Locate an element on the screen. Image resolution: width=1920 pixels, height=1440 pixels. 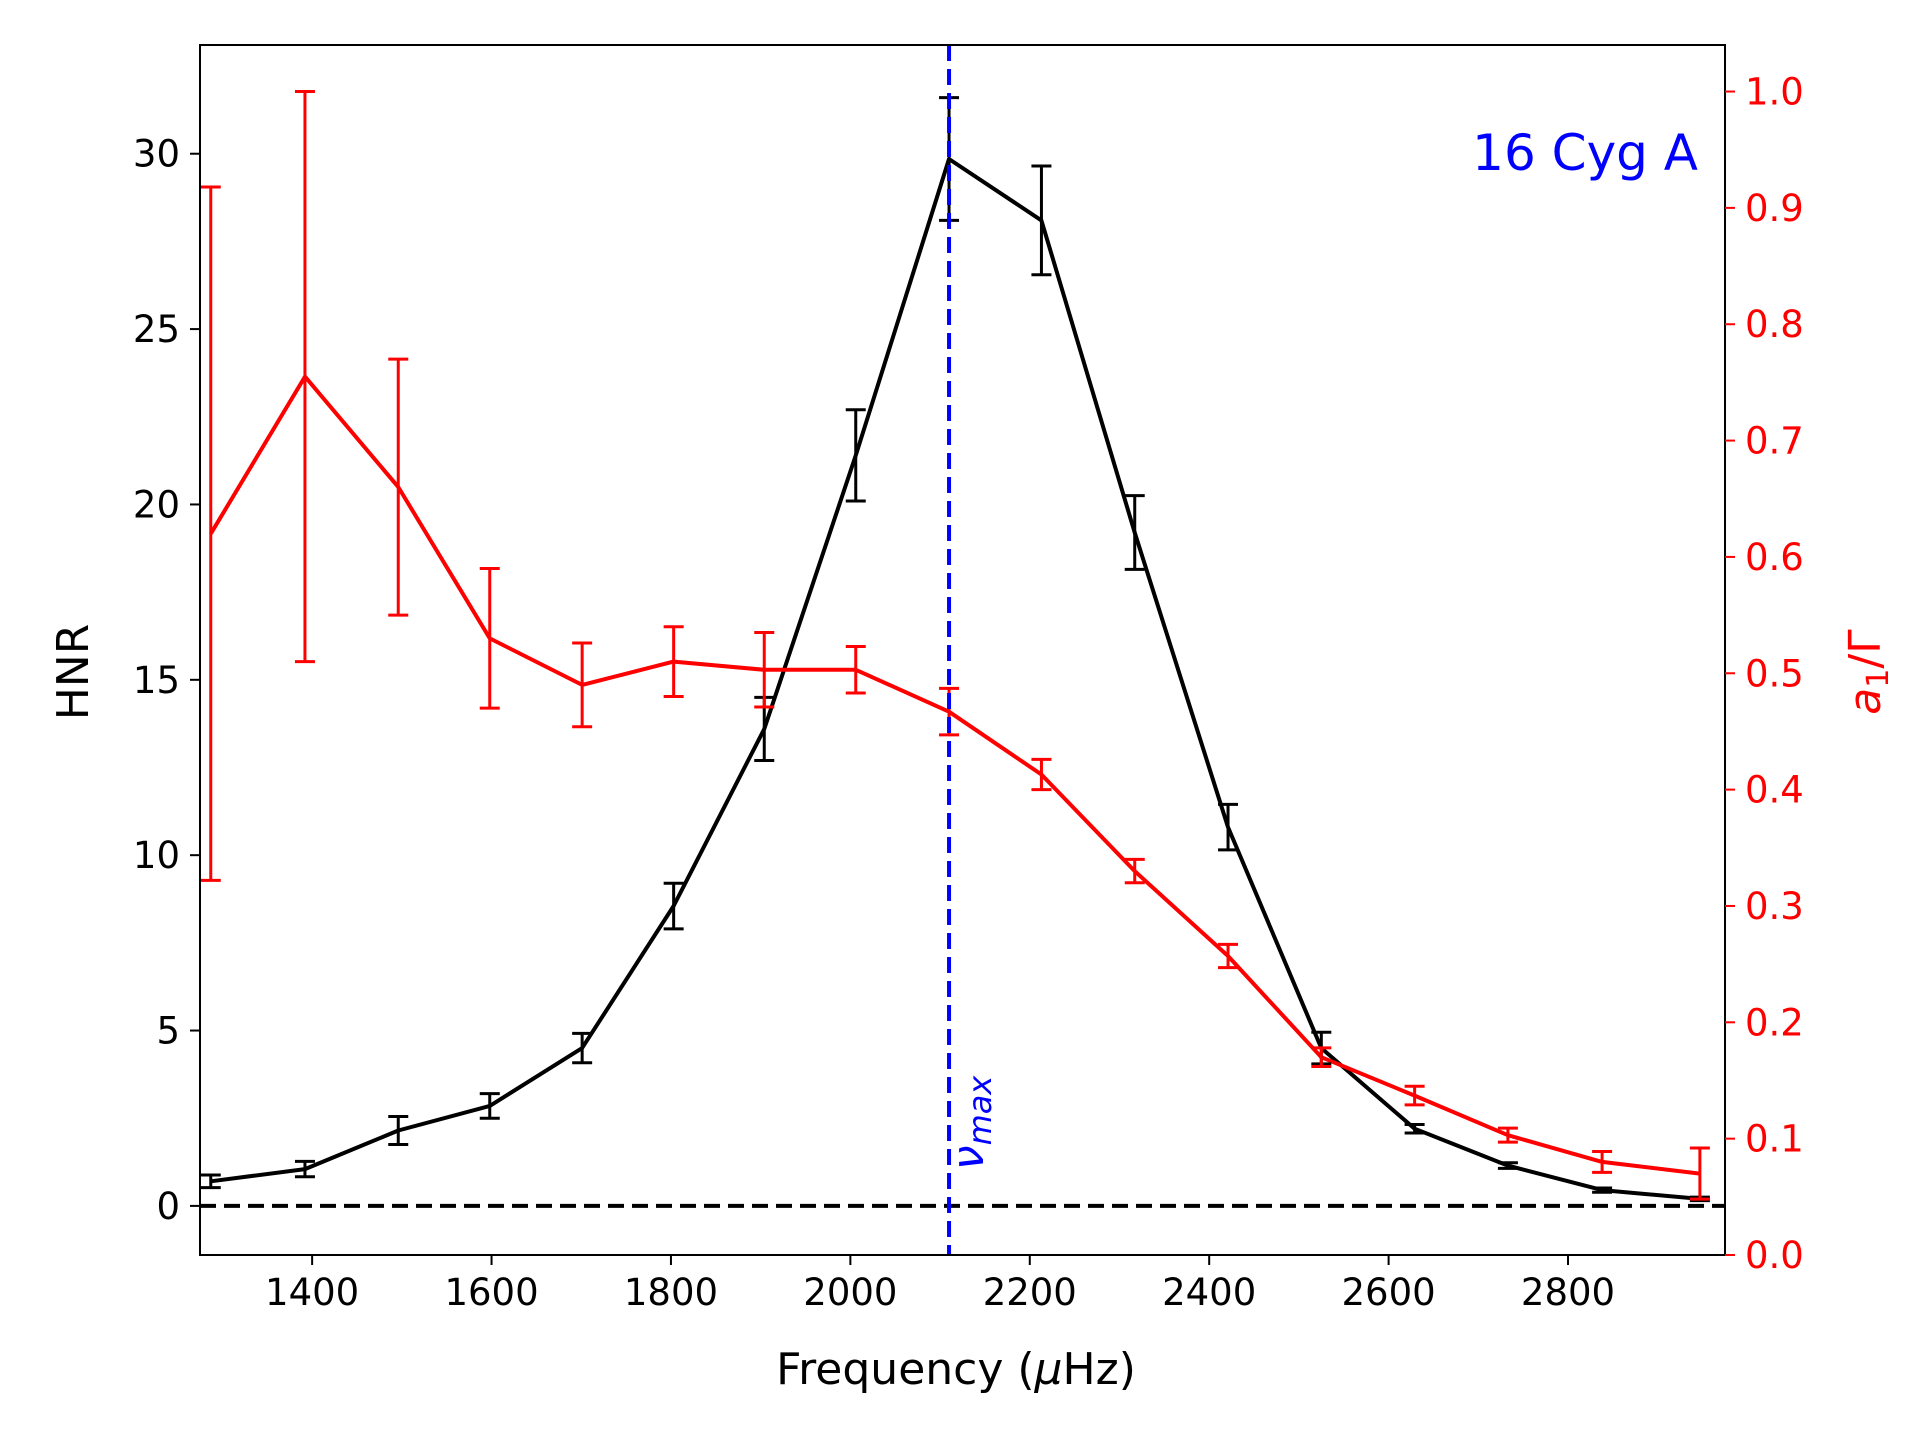
x-tick-label: 2200 is located at coordinates (1030, 1292).